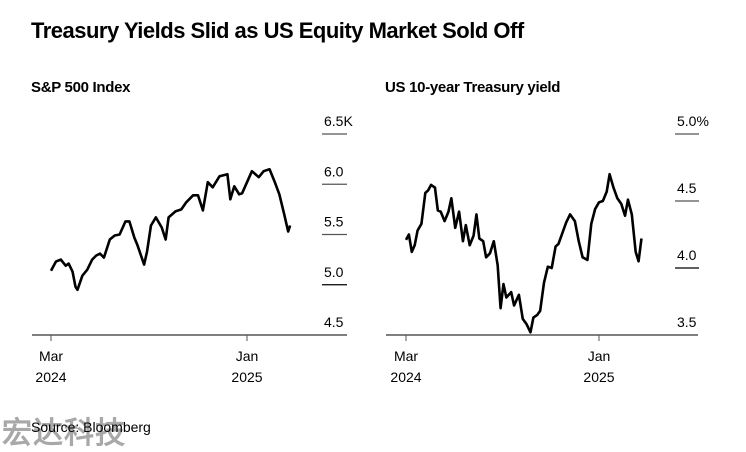 The image size is (746, 452). What do you see at coordinates (687, 255) in the screenshot?
I see `y-tick-label: 4.0` at bounding box center [687, 255].